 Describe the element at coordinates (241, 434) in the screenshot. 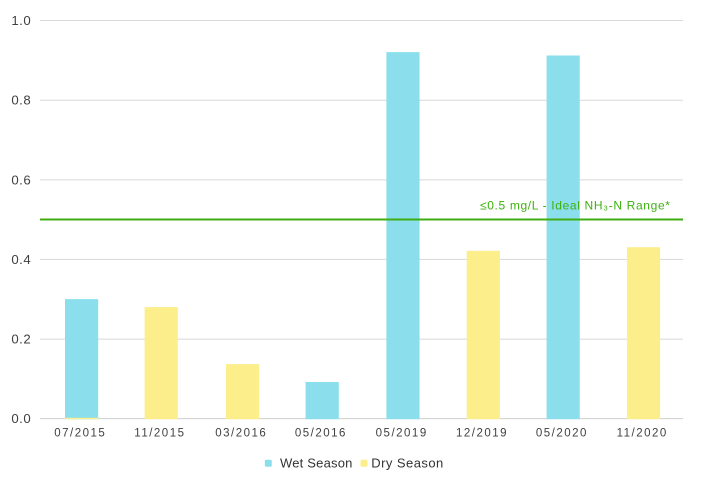

I see `svg-text: 03/2016` at that location.